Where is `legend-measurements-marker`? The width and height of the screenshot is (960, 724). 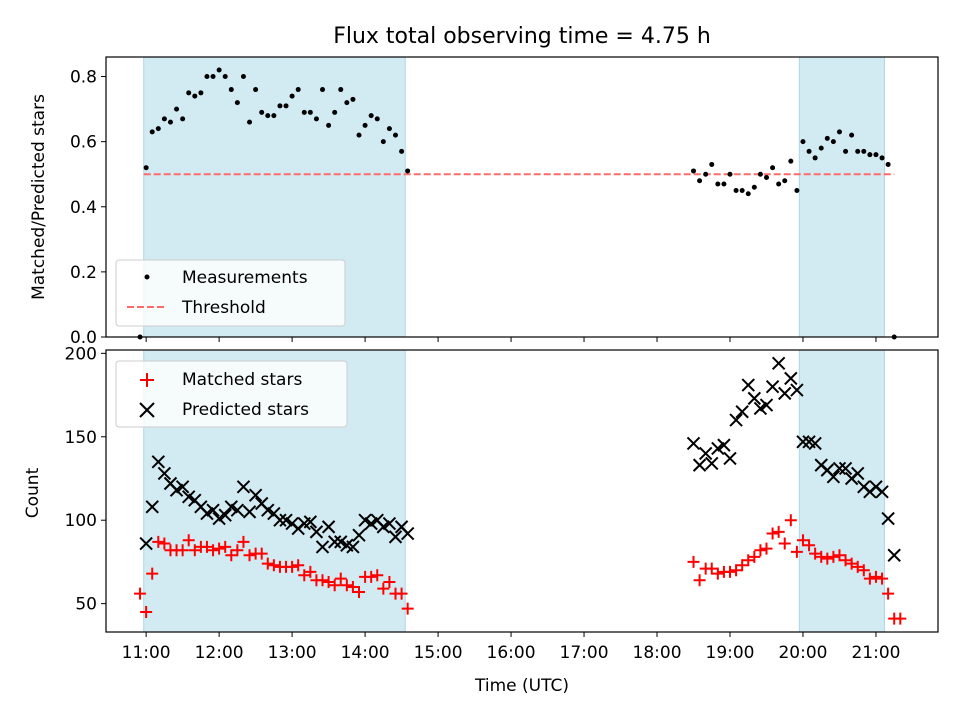 legend-measurements-marker is located at coordinates (147, 277).